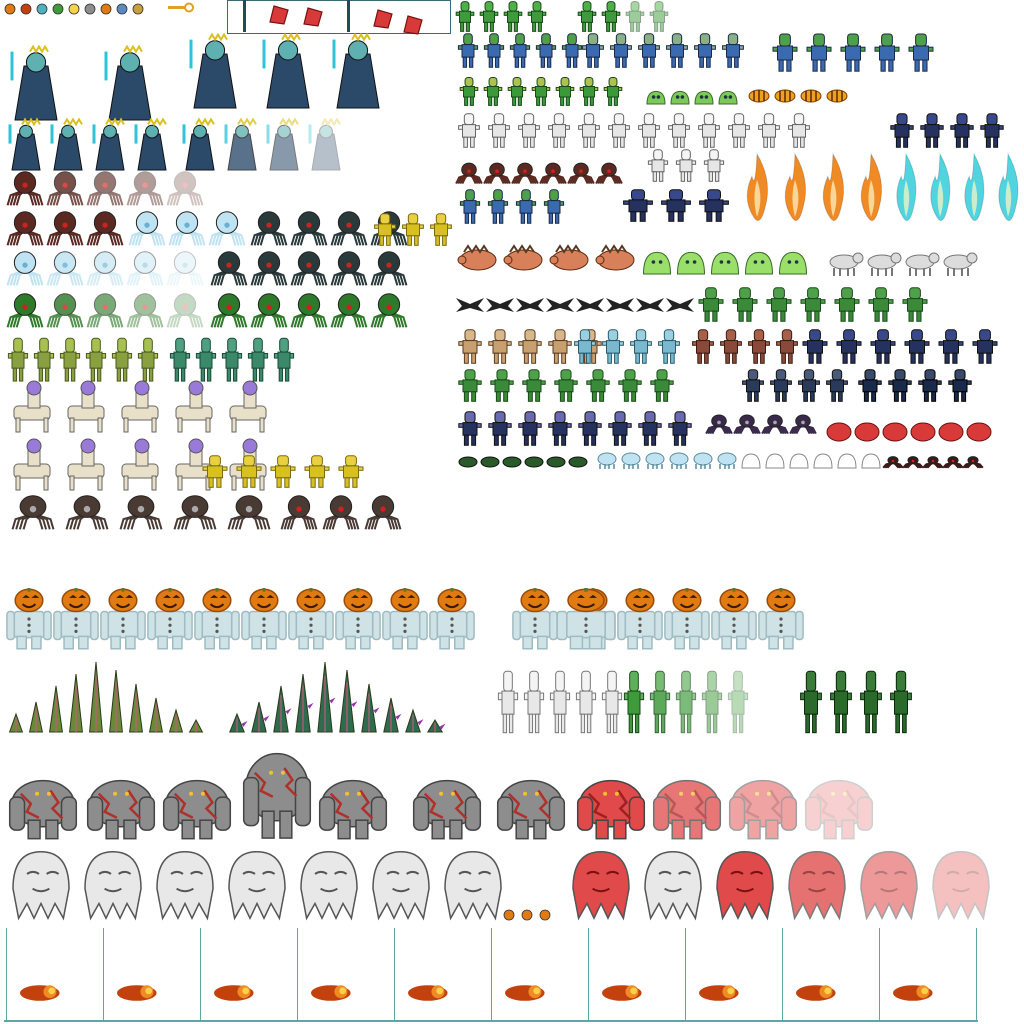 Image resolution: width=1024 pixels, height=1024 pixels. I want to click on slime-sprite, so click(793, 262).